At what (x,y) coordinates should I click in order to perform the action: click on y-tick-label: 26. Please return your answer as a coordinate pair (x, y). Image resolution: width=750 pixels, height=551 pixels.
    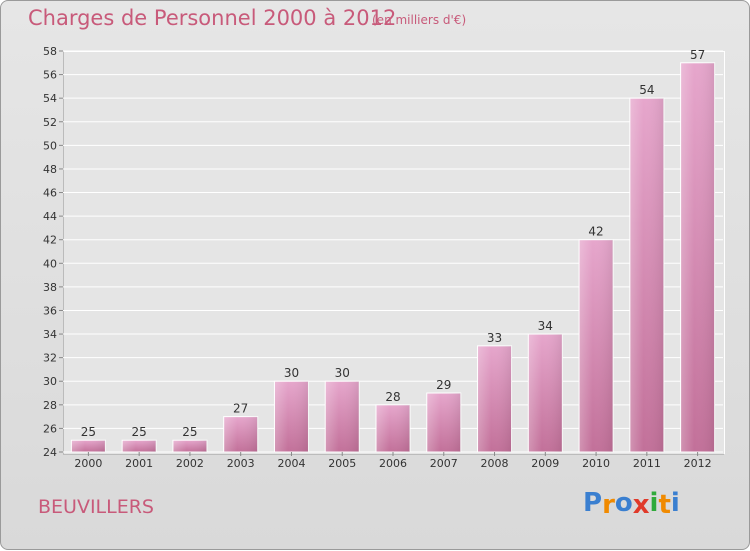
    Looking at the image, I should click on (50, 428).